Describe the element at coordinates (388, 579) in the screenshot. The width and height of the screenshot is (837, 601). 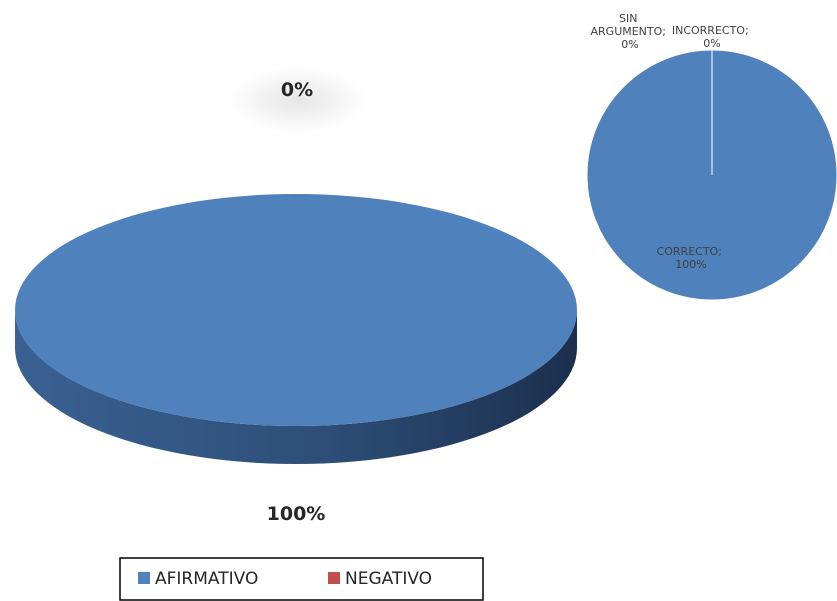
I see `legend-label-negativo: NEGATIVO` at that location.